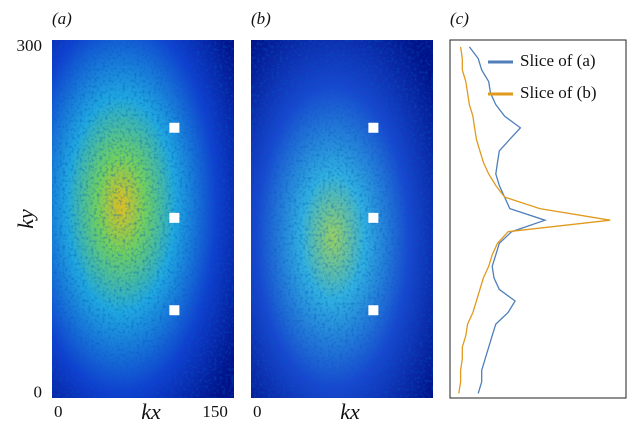 This screenshot has height=430, width=634. What do you see at coordinates (459, 18) in the screenshot?
I see `panel-label: (c)` at bounding box center [459, 18].